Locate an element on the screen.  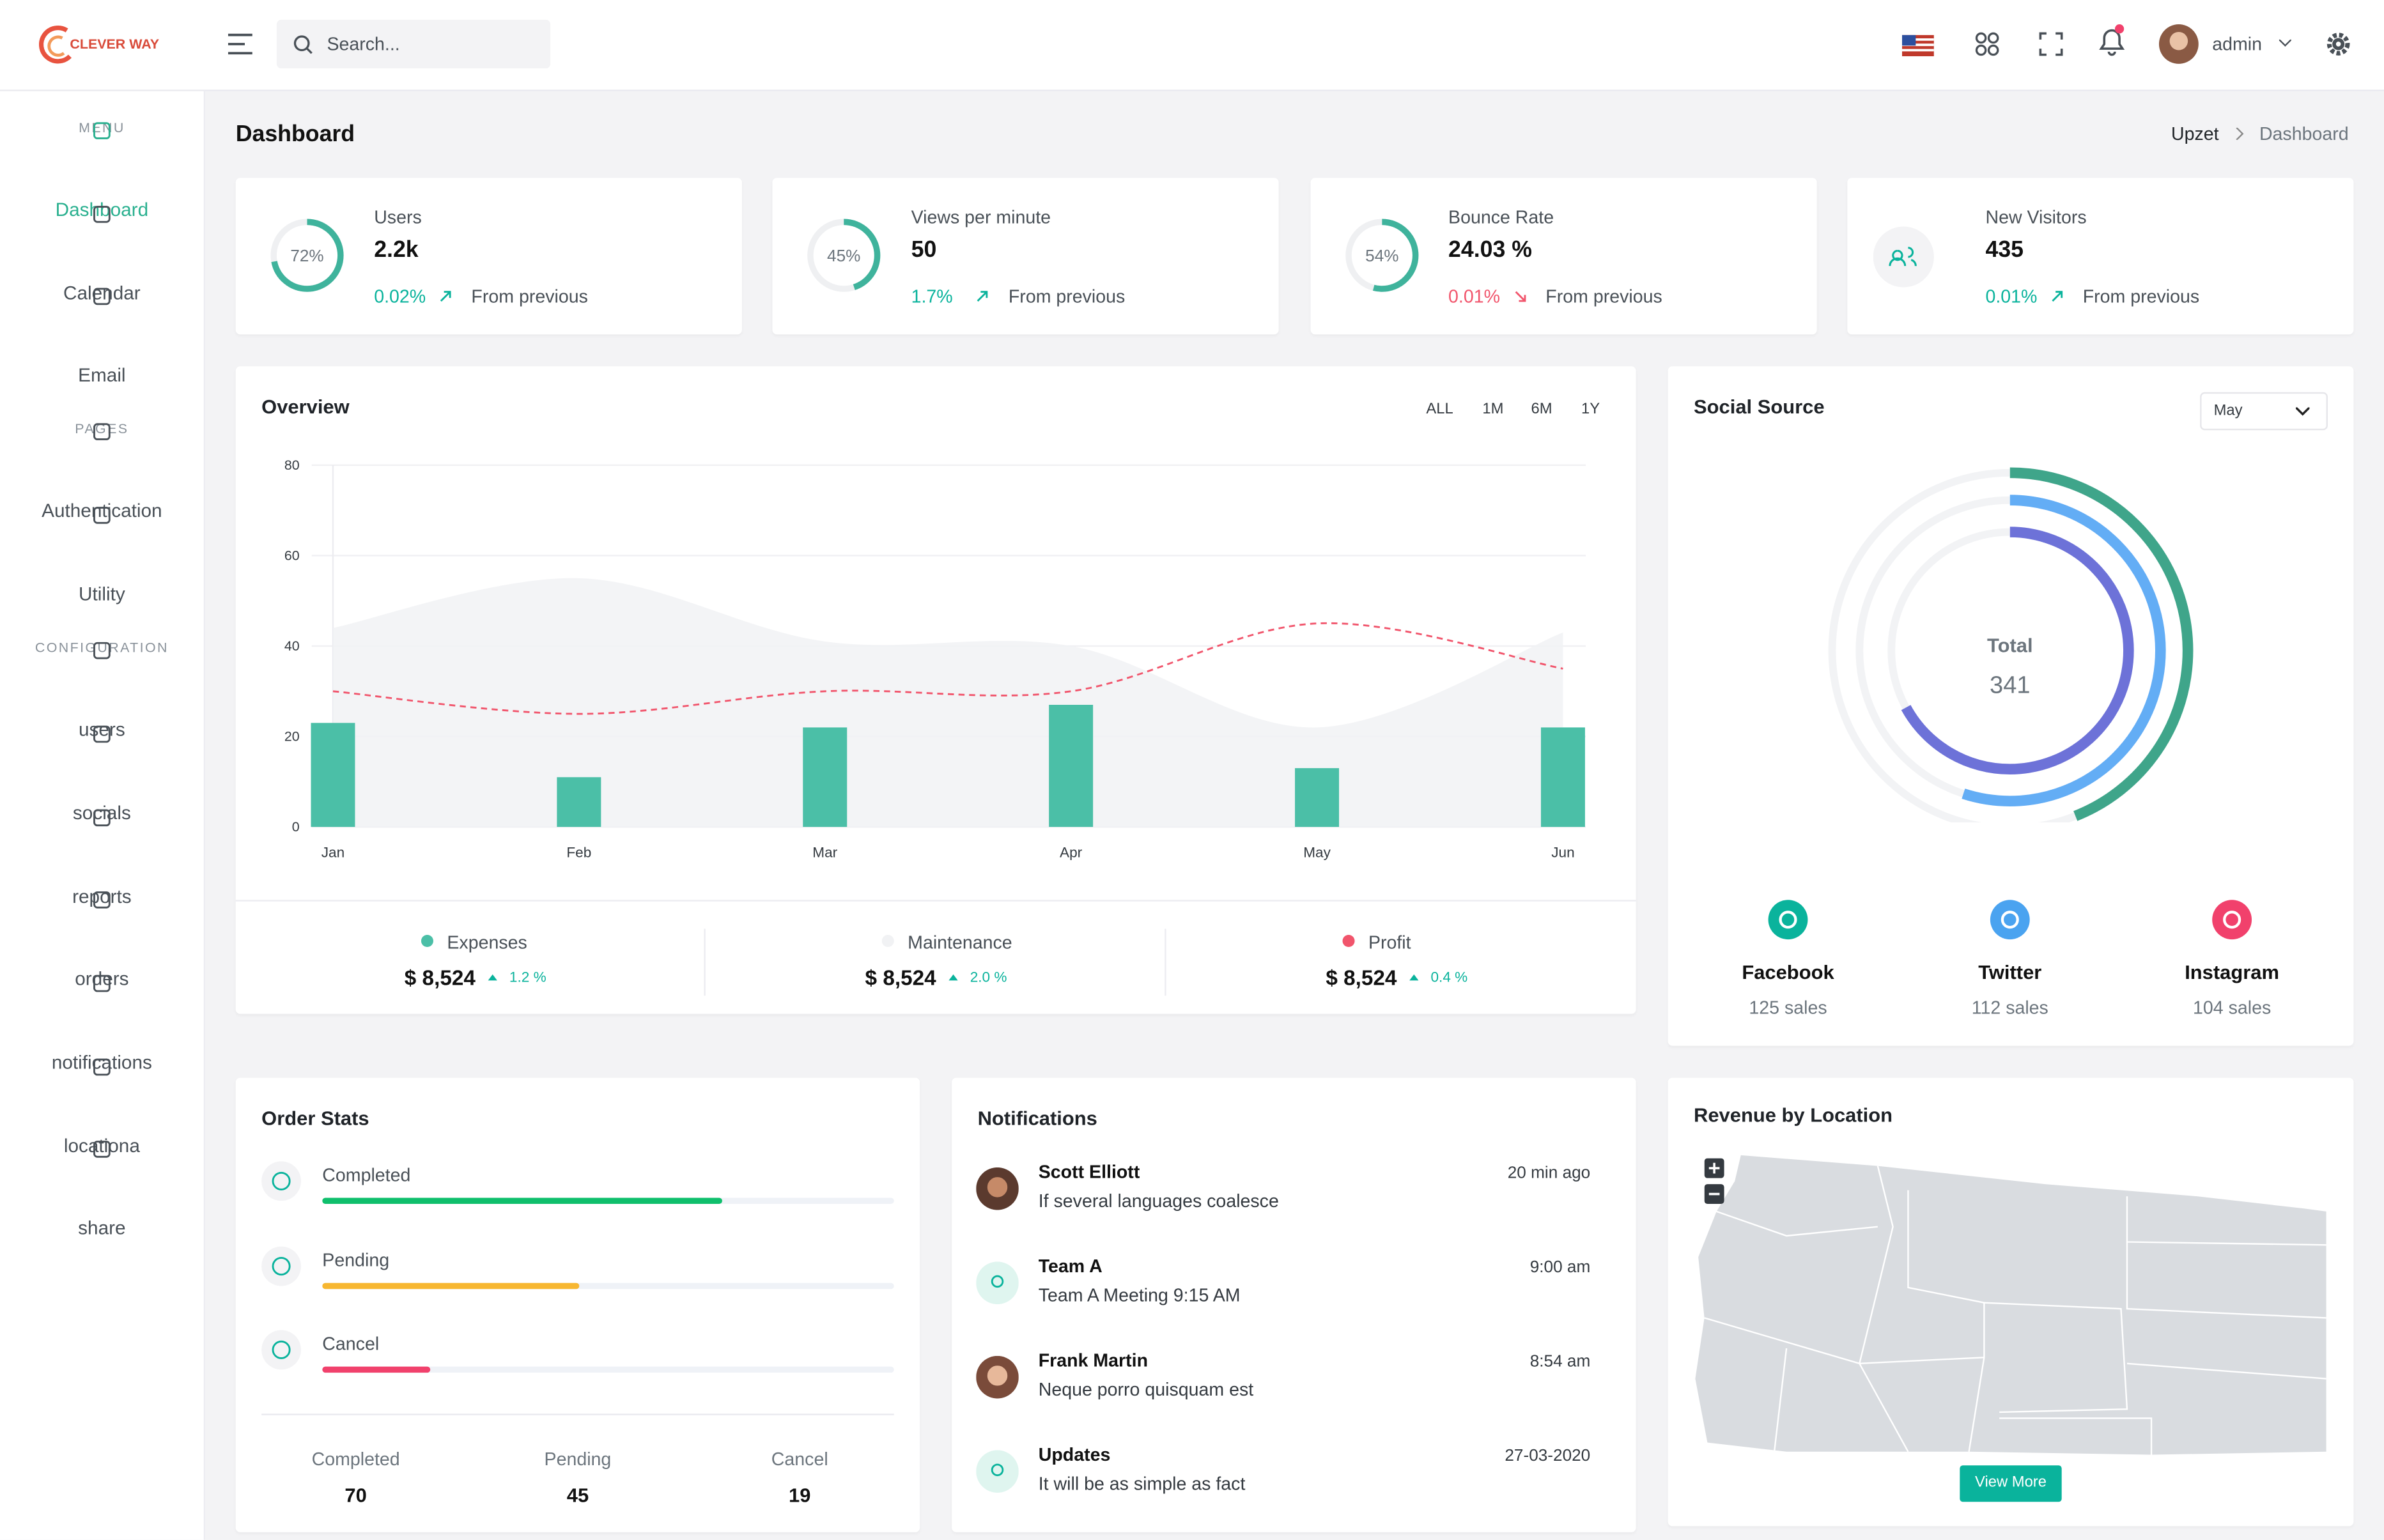
users-icon is located at coordinates (1903, 256).